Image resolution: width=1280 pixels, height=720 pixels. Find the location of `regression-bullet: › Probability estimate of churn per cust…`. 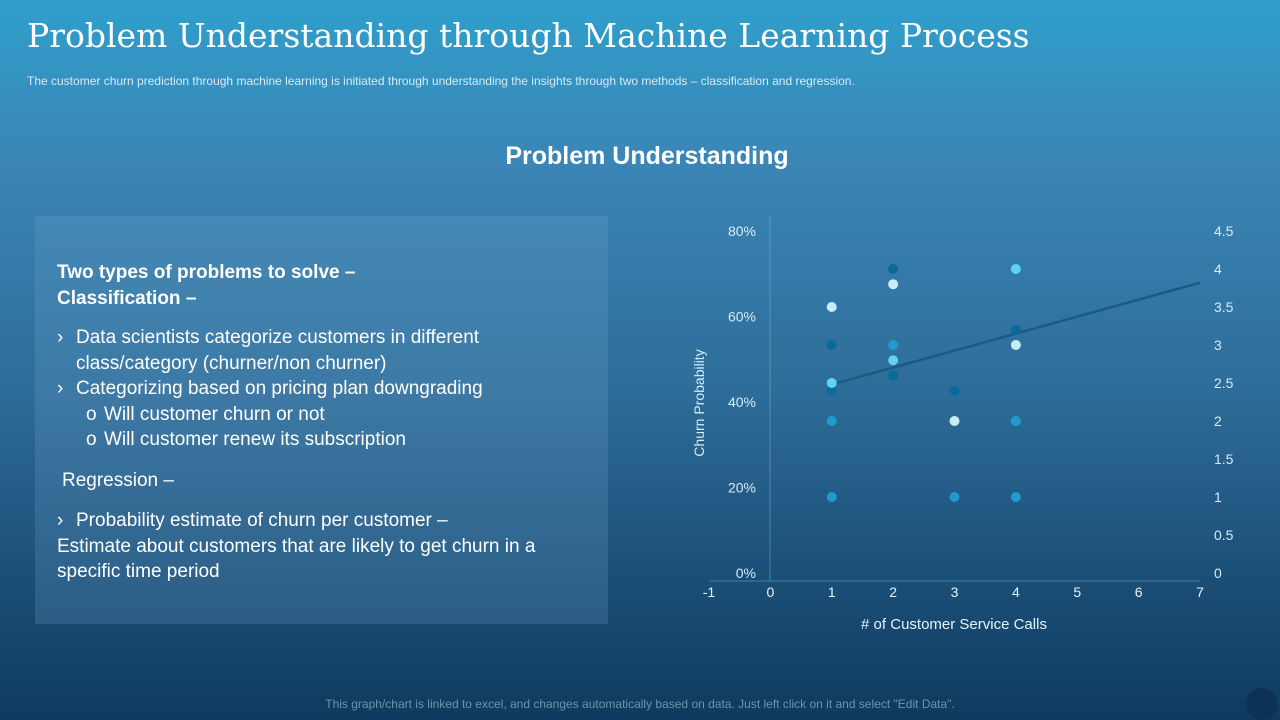

regression-bullet: › Probability estimate of churn per cust… is located at coordinates (326, 521).